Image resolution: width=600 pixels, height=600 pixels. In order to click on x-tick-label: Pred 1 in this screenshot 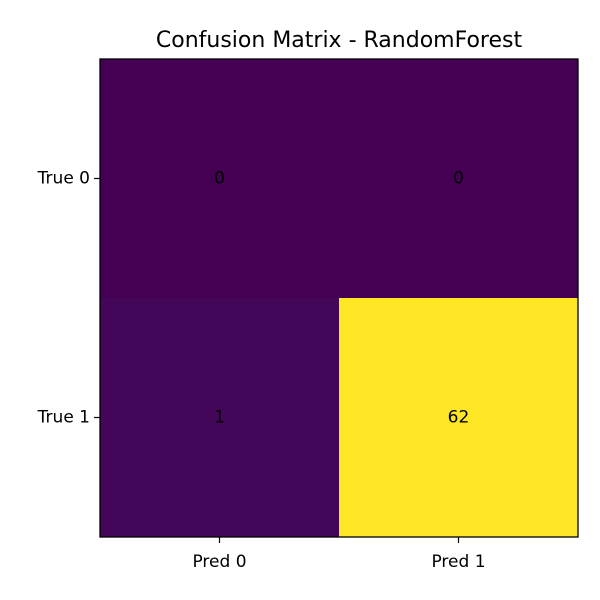, I will do `click(458, 562)`.